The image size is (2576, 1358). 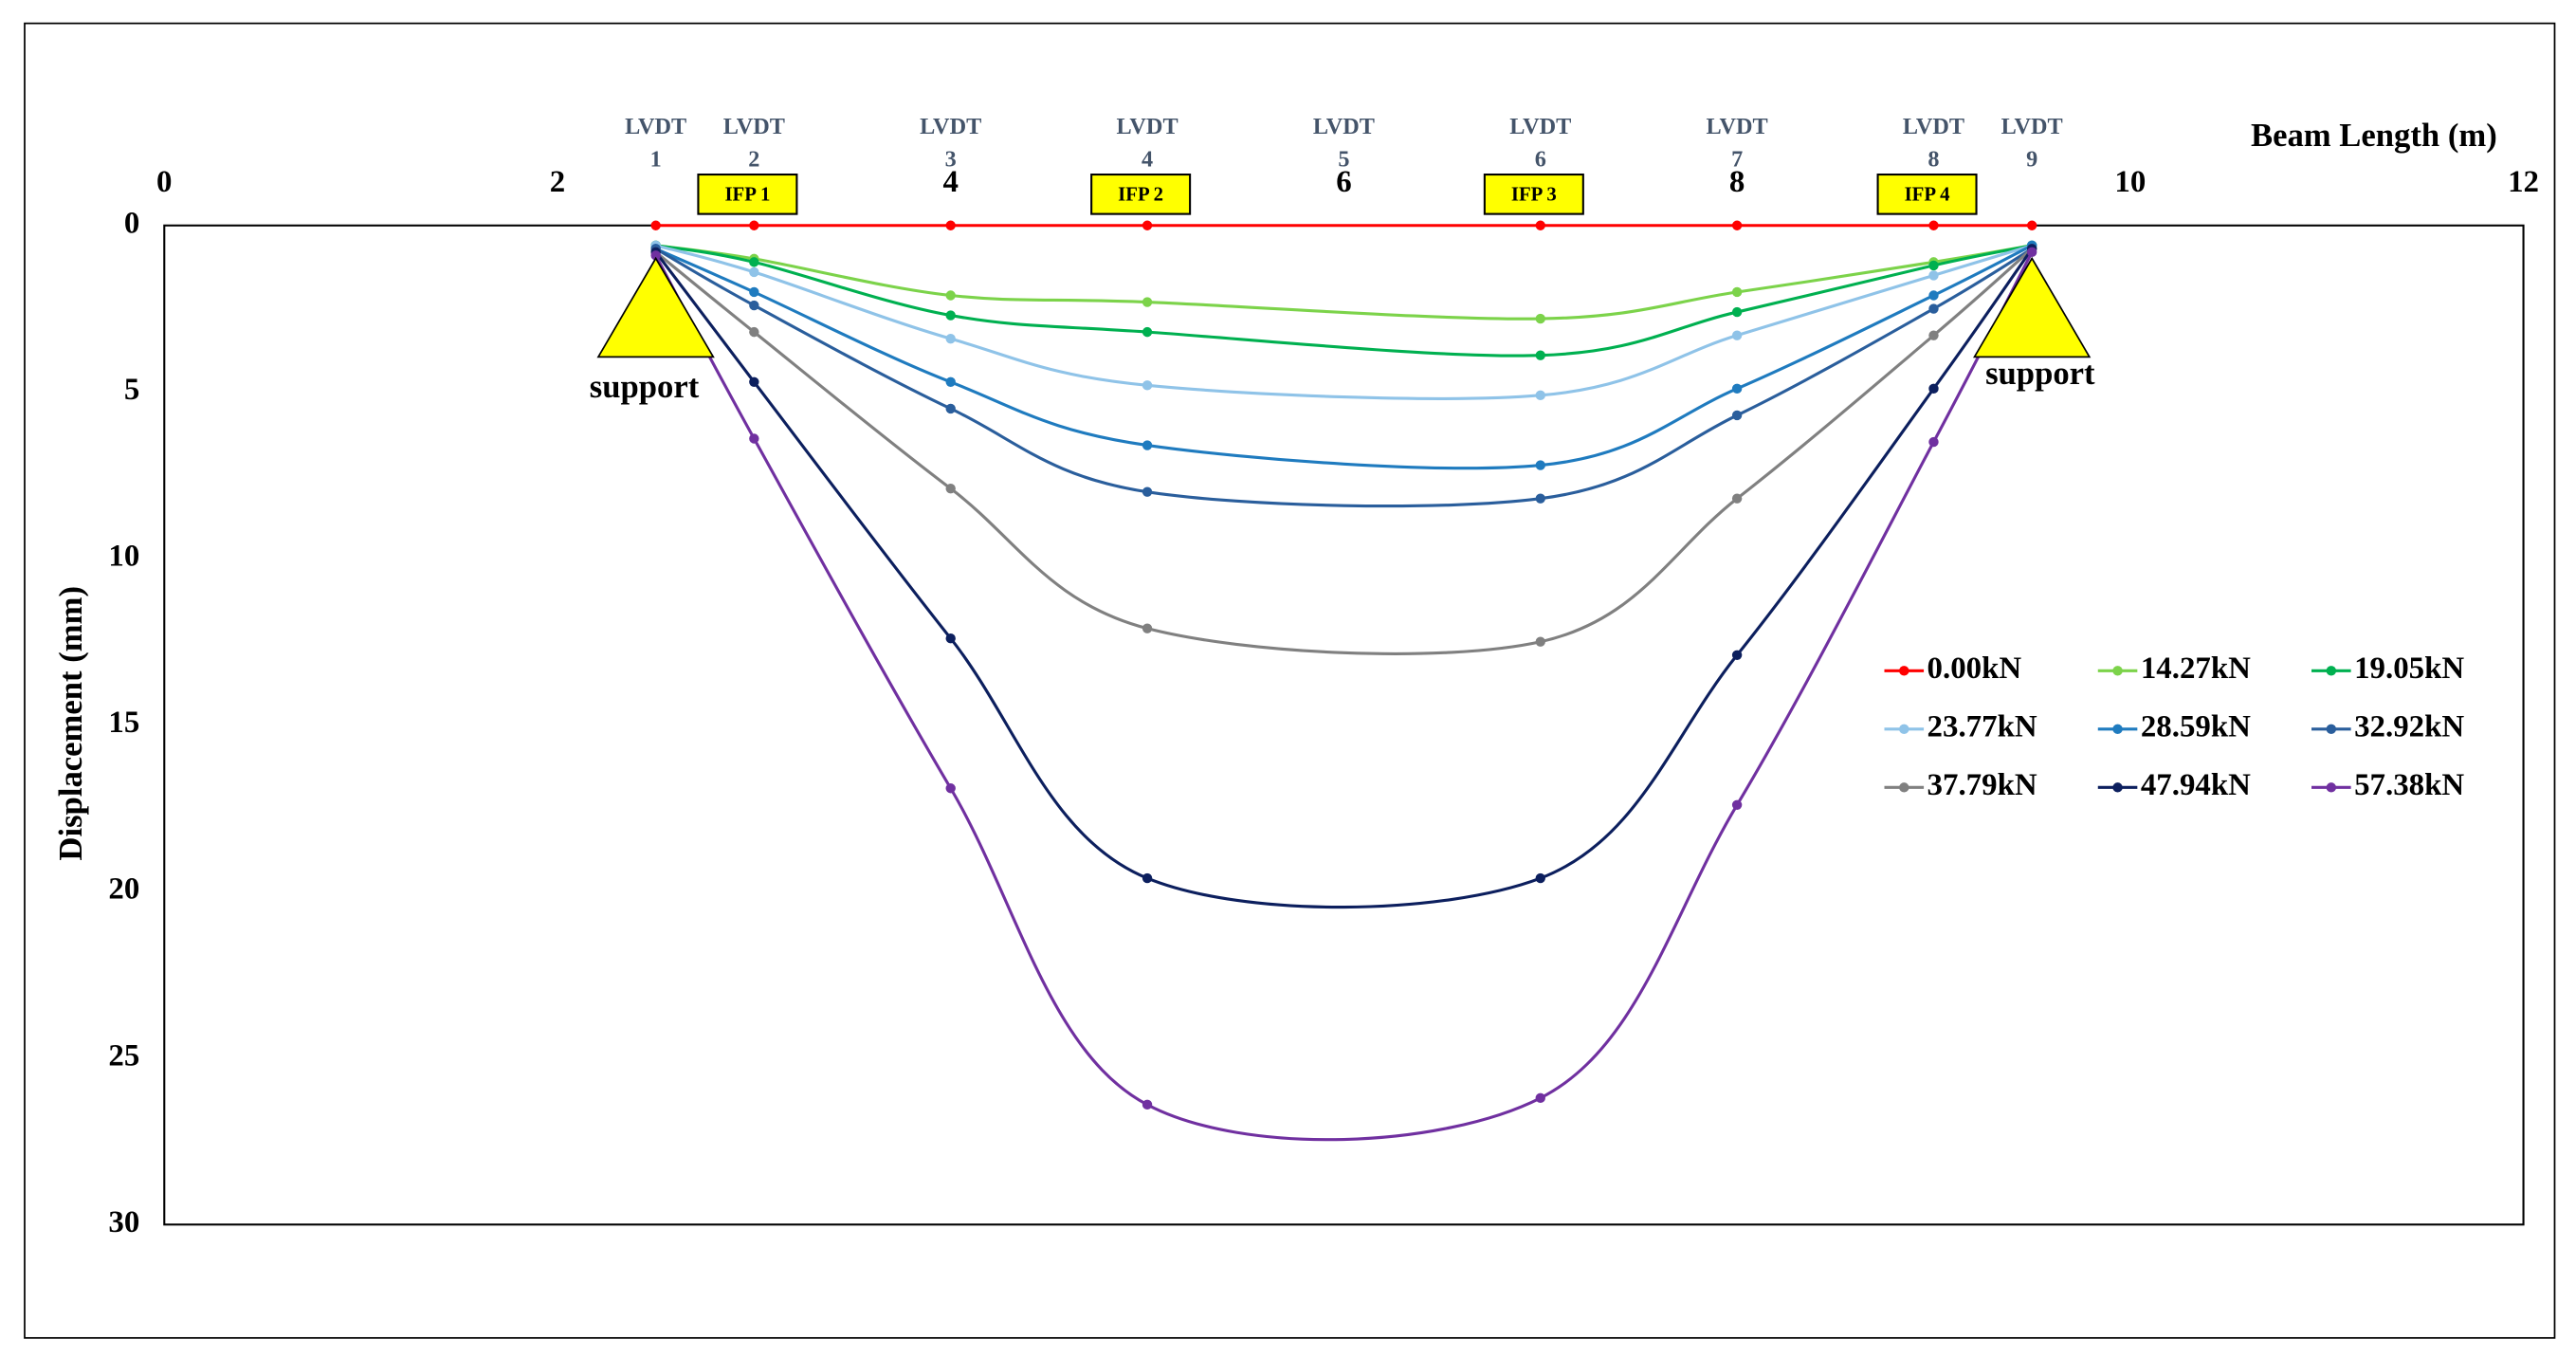 What do you see at coordinates (1737, 160) in the screenshot?
I see `lvdt-number: 7` at bounding box center [1737, 160].